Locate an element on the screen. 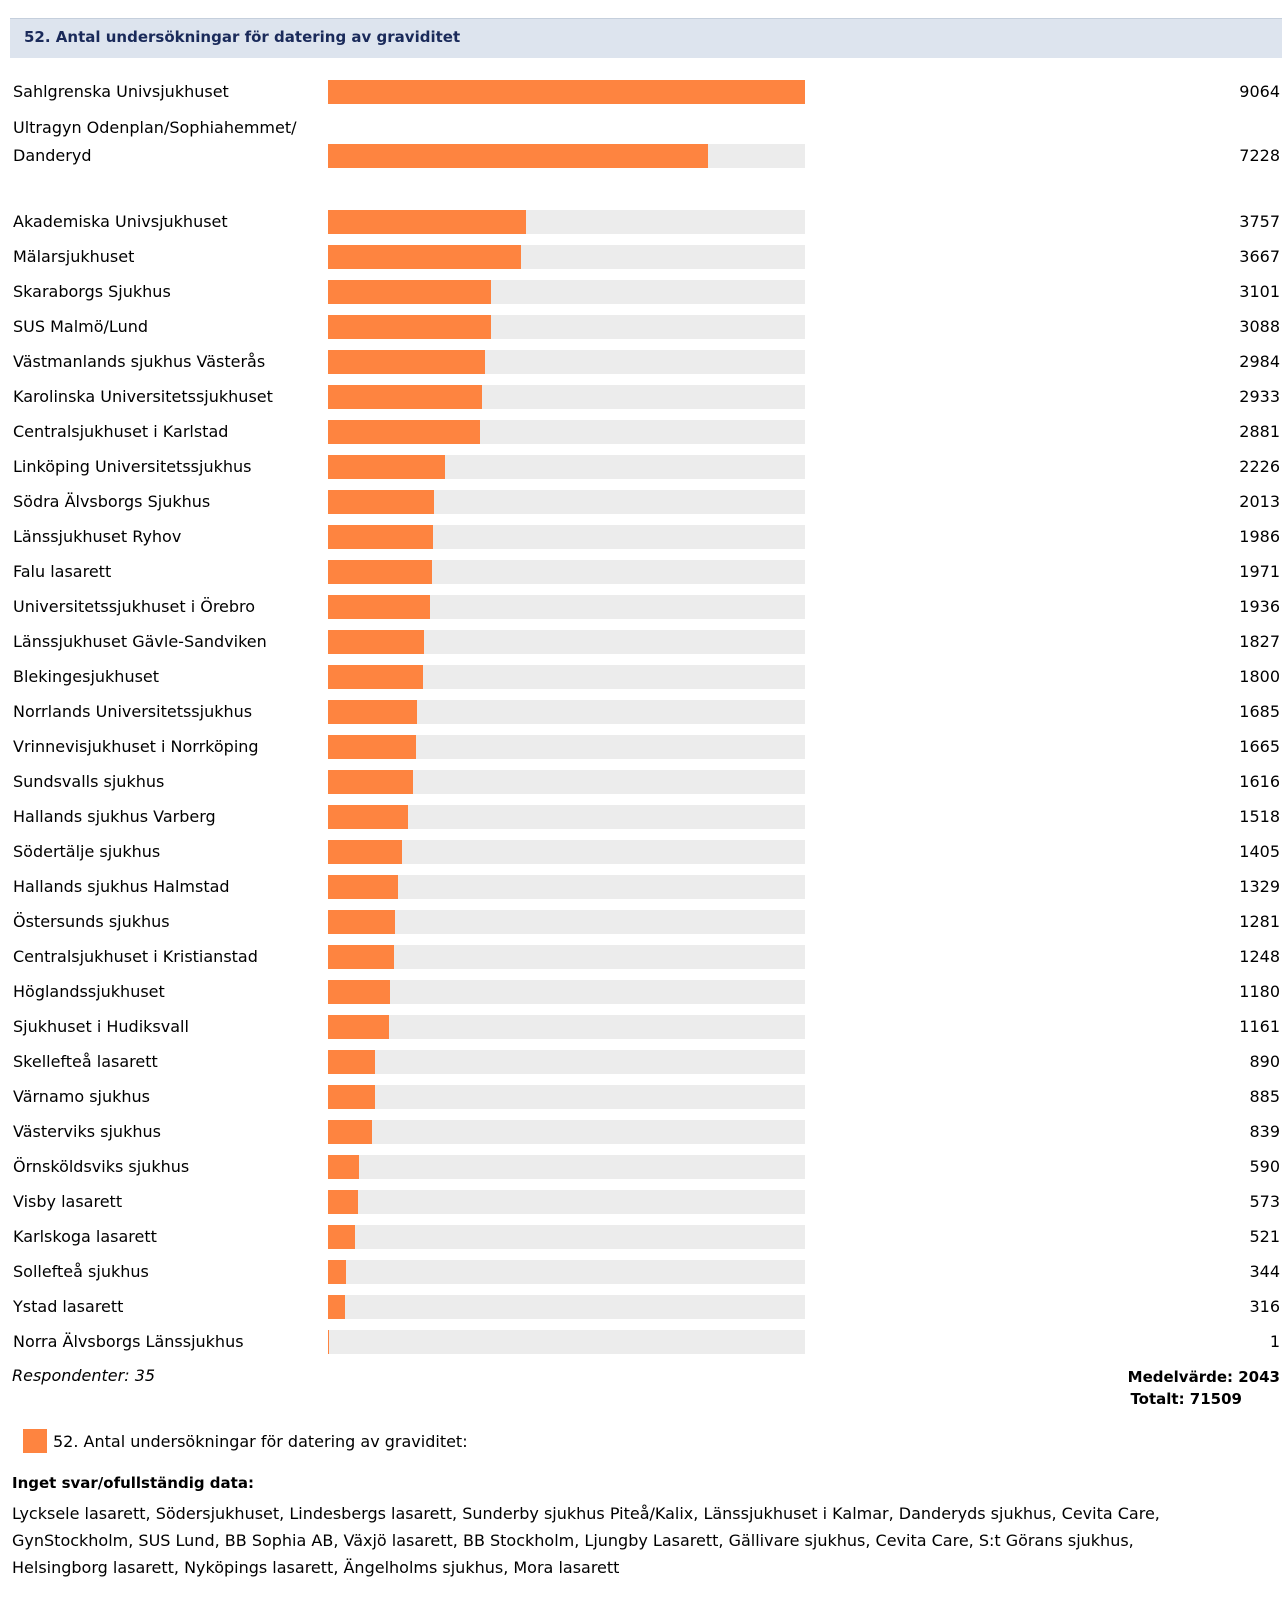 The height and width of the screenshot is (1602, 1282). bar-label: Norrlands Universitetssjukhus is located at coordinates (133, 711).